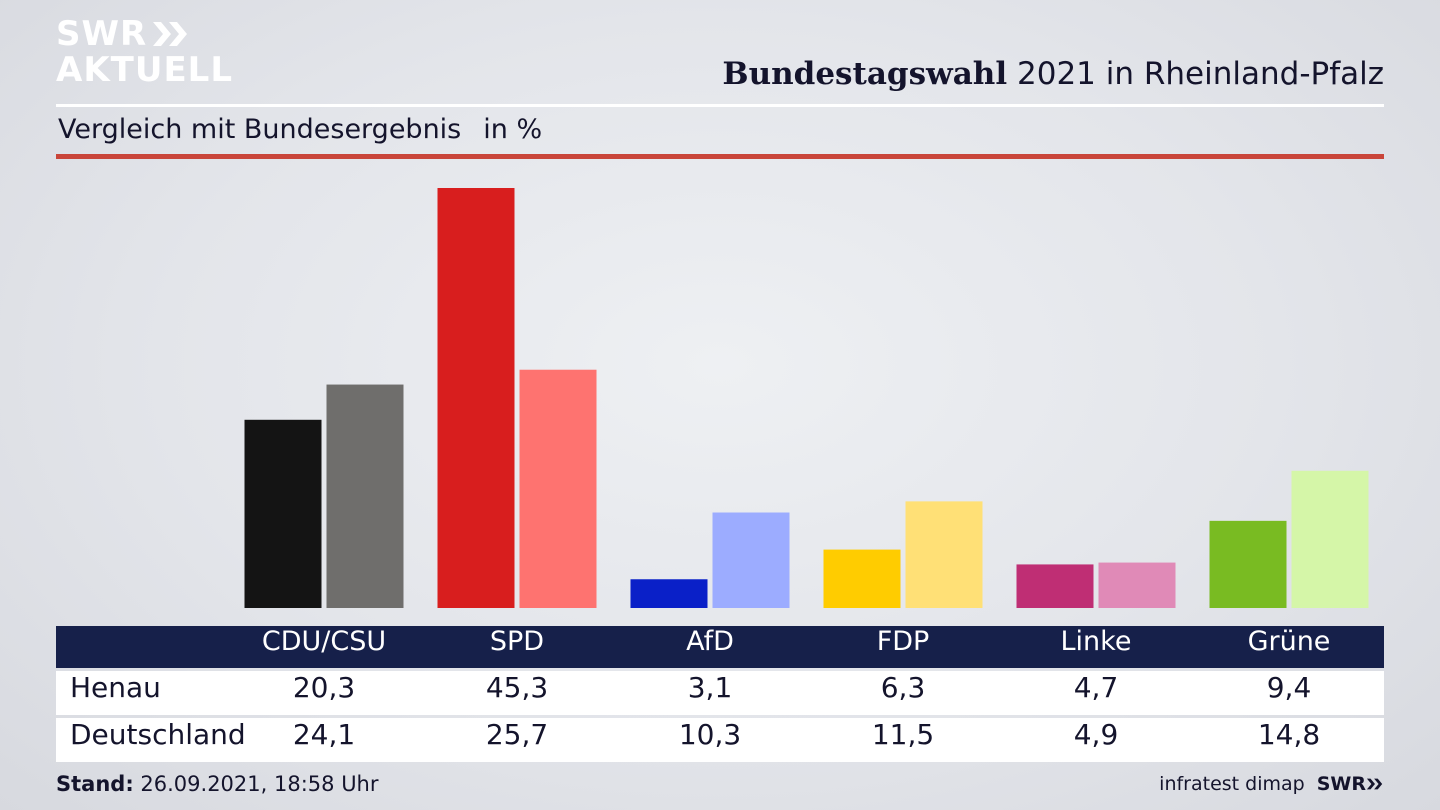 This screenshot has height=810, width=1440. What do you see at coordinates (1137, 585) in the screenshot?
I see `bar-linke-deutschland` at bounding box center [1137, 585].